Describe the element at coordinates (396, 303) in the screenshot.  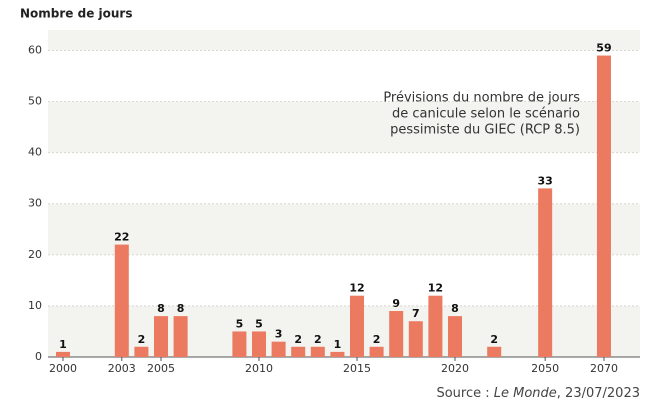
I see `value-label: 9` at that location.